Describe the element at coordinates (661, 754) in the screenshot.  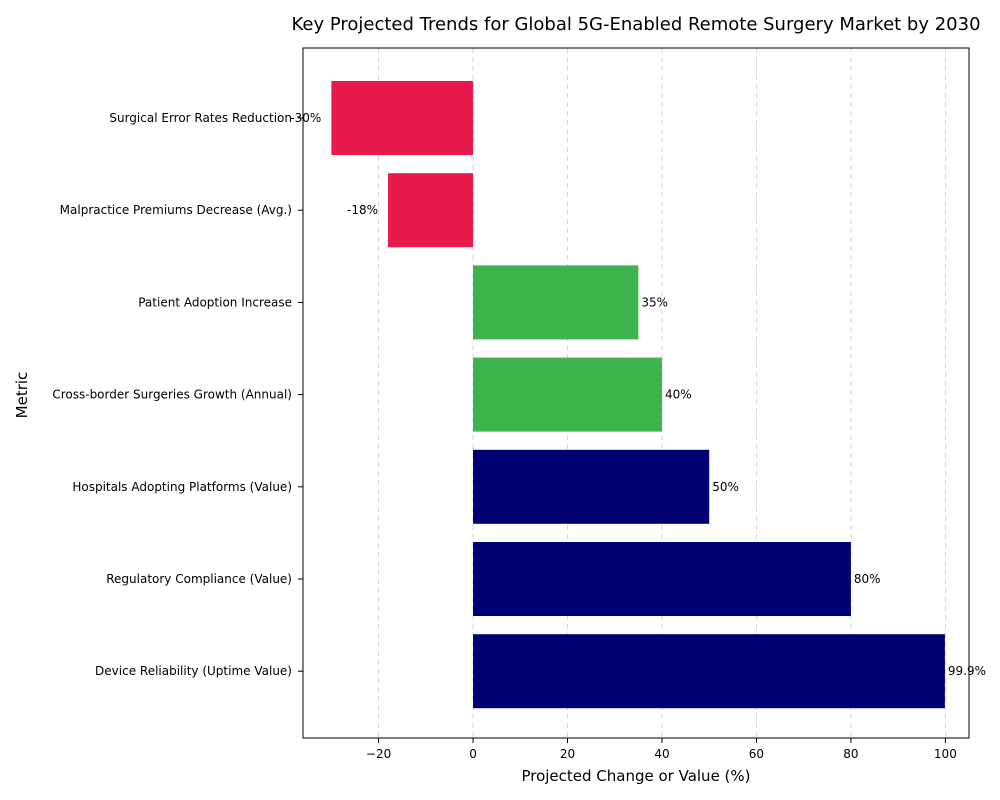
I see `x-tick-label: 40` at that location.